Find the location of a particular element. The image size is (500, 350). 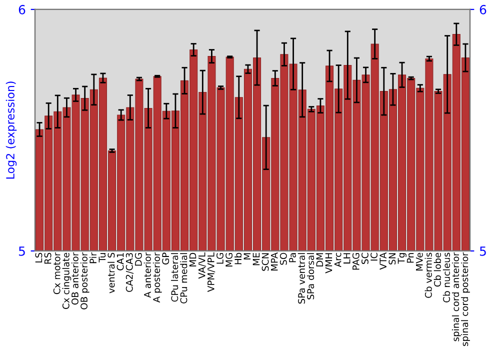

x-tick-label: SPa ventral is located at coordinates (302, 278).